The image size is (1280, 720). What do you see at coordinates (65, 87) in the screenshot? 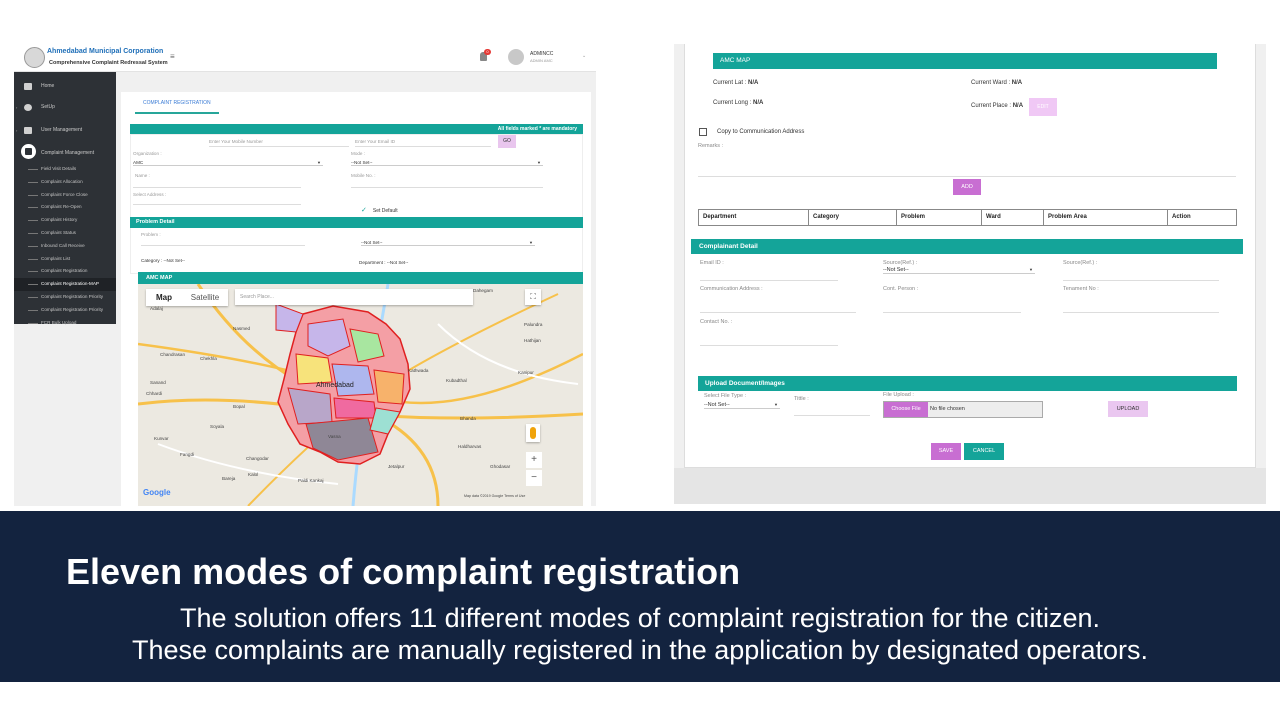
I see `sidebar-item-home: Home` at bounding box center [65, 87].